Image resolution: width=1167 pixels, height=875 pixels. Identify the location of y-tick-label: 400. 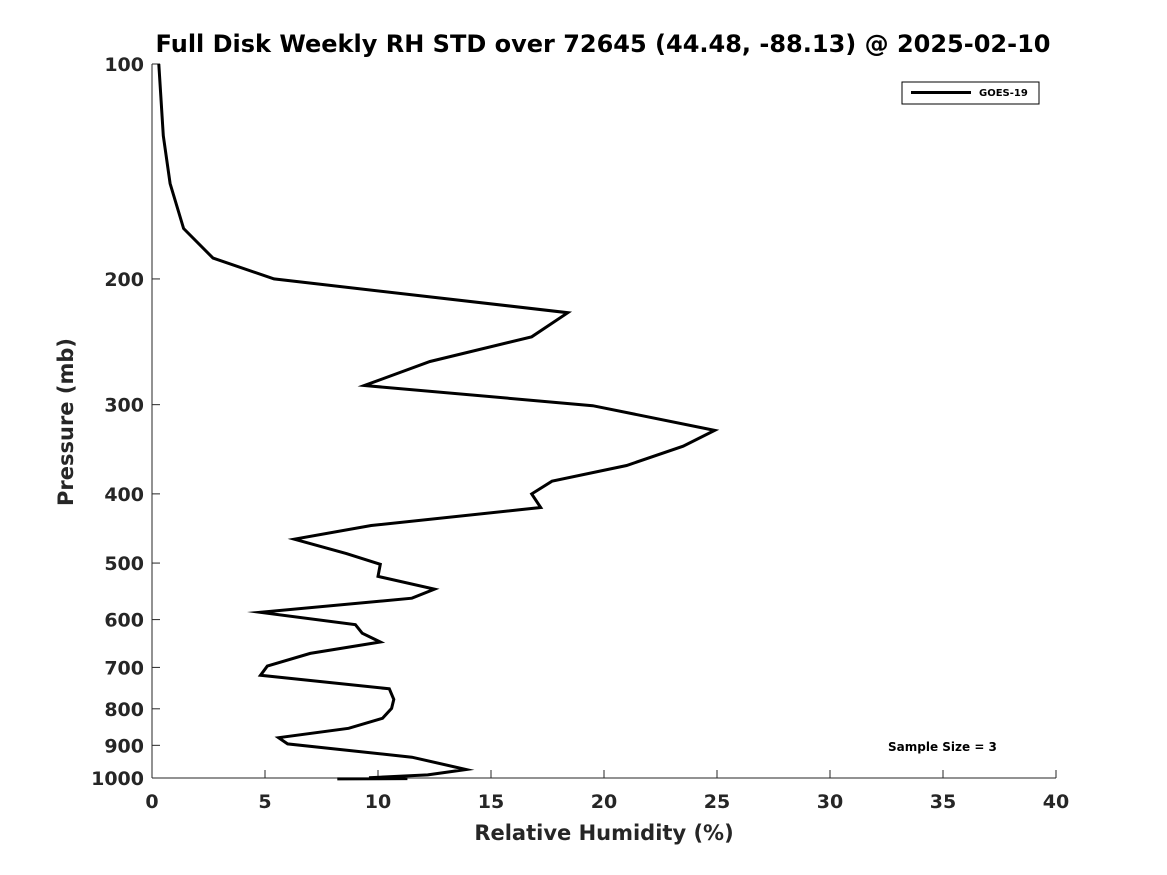
(124, 495).